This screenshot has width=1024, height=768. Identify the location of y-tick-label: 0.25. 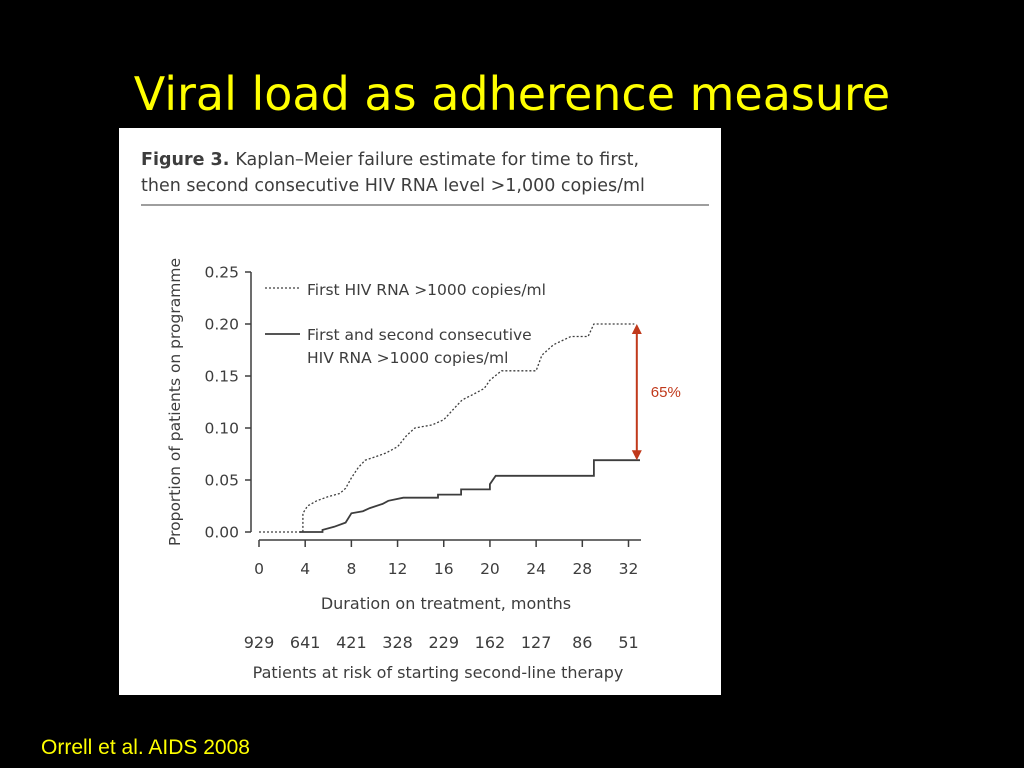
(221, 273).